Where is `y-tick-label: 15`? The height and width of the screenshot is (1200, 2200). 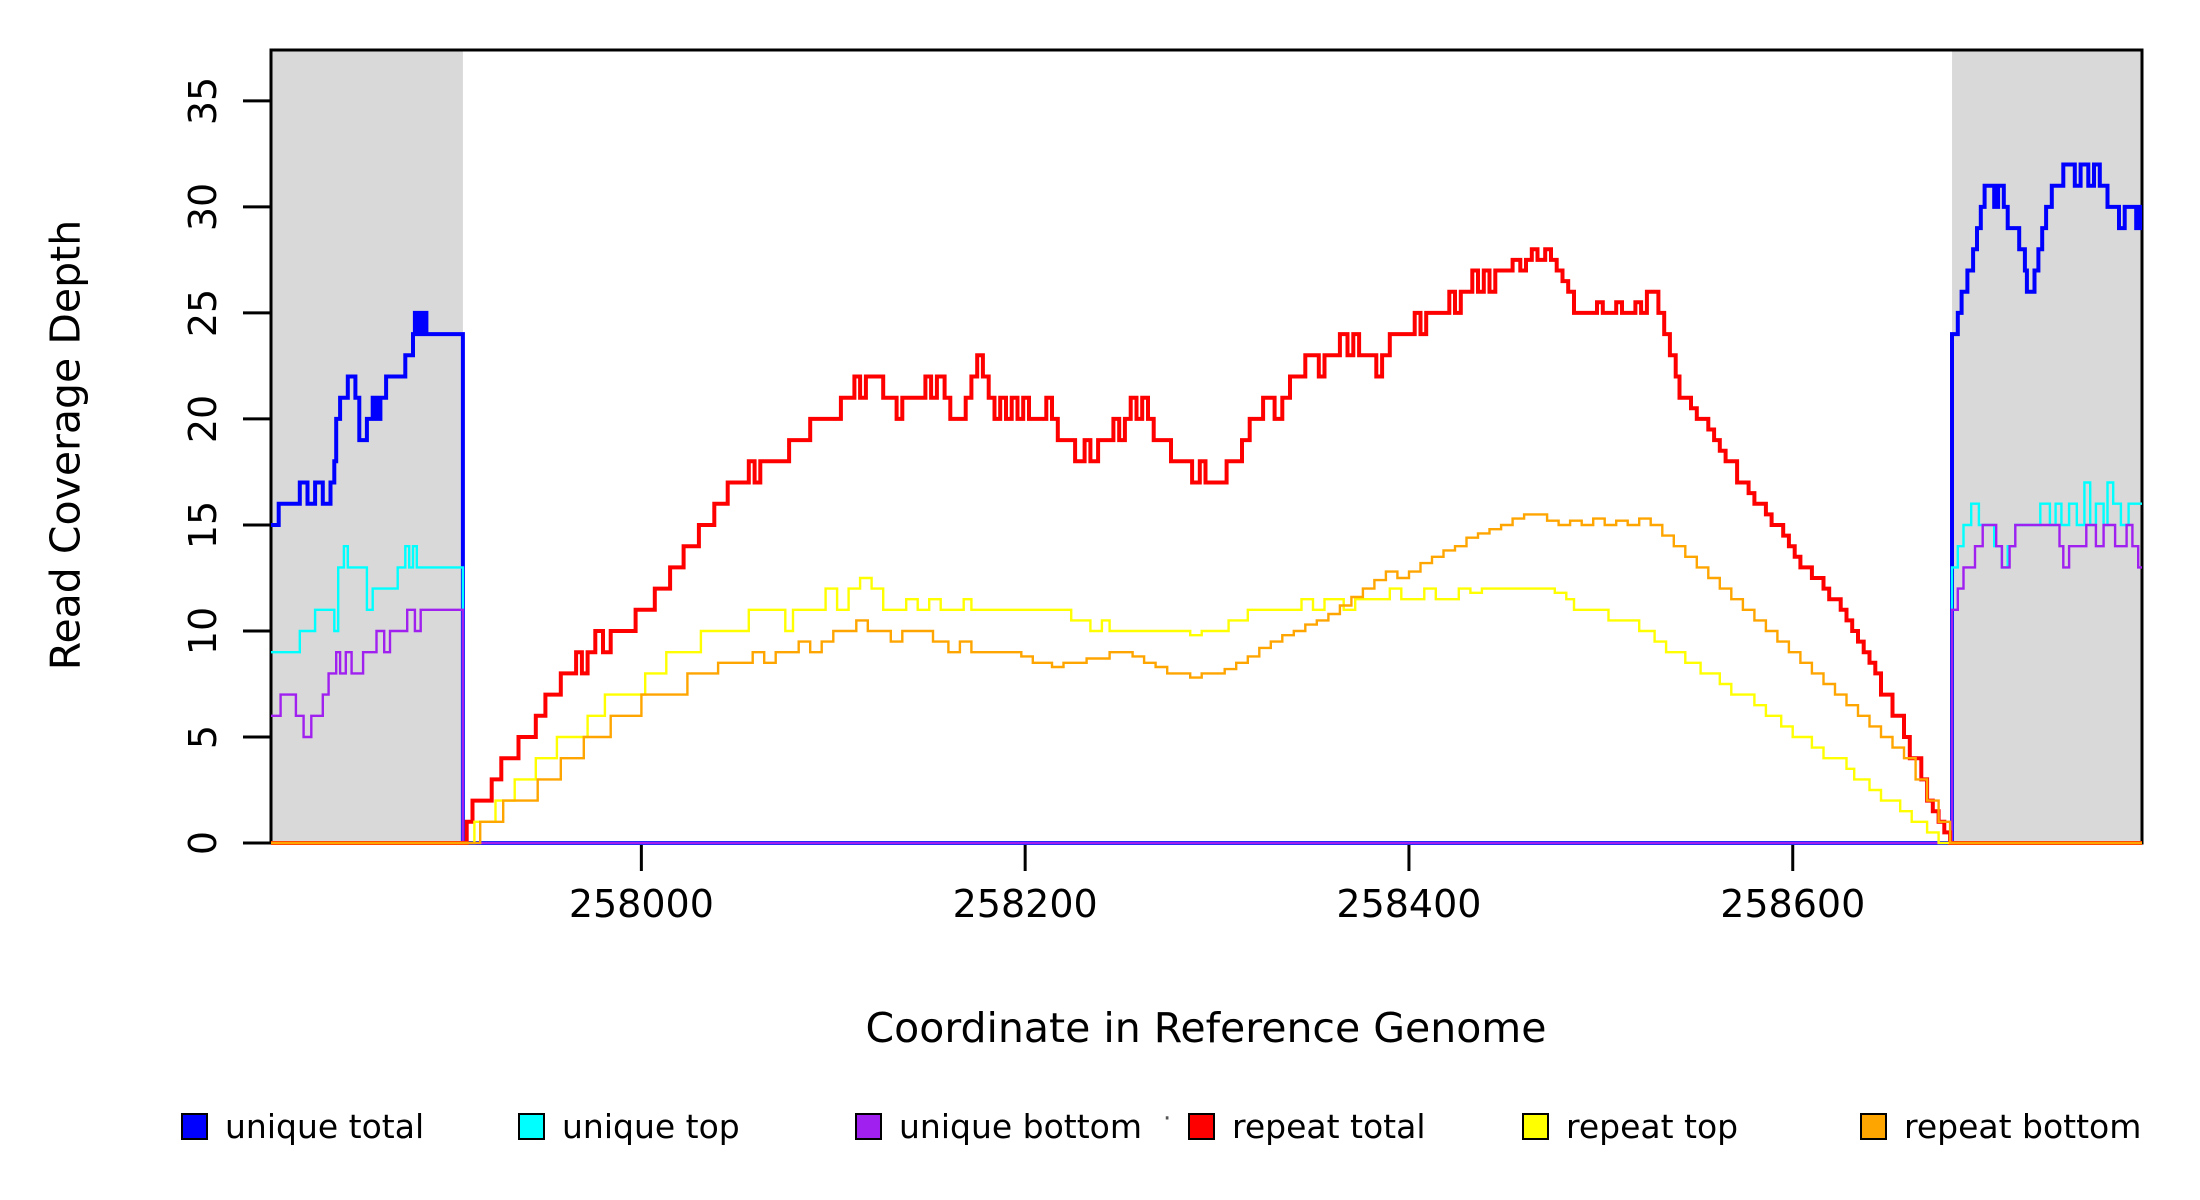 y-tick-label: 15 is located at coordinates (203, 525).